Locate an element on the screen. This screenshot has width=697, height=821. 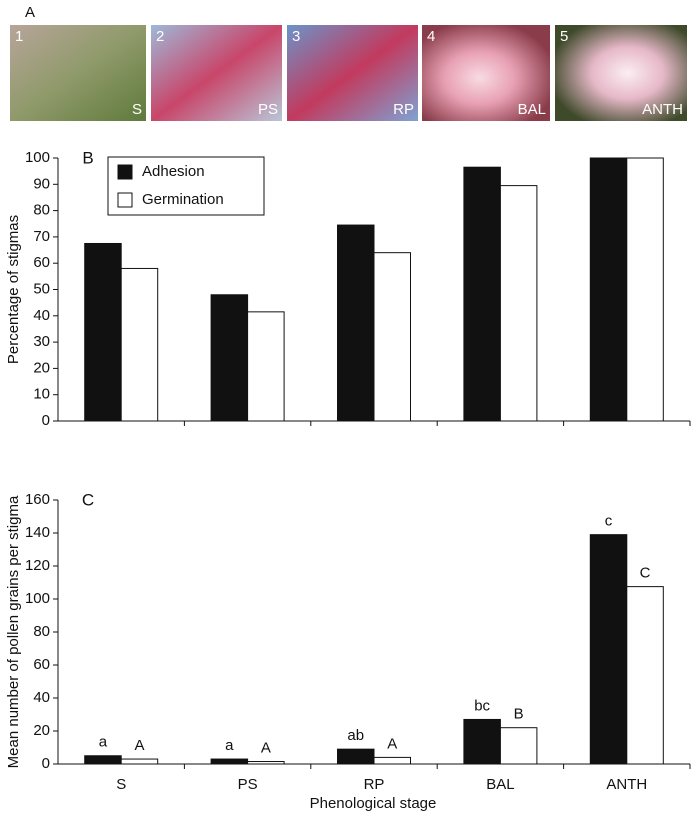
significance-label: ab is located at coordinates (355, 735).